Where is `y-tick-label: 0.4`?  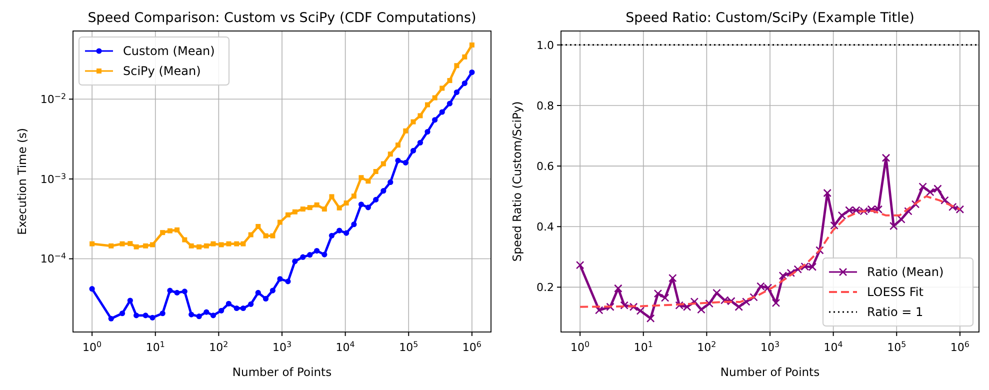 y-tick-label: 0.4 is located at coordinates (545, 227).